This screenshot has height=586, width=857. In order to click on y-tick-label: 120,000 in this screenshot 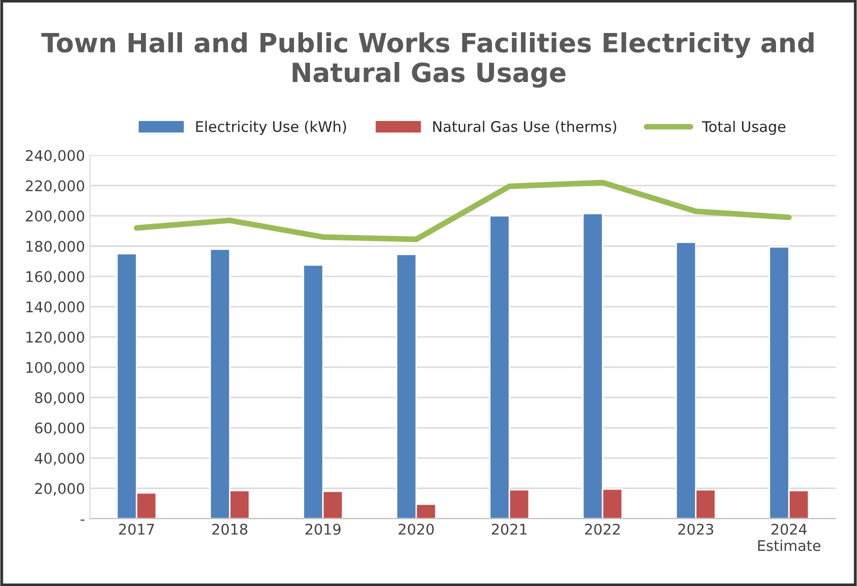, I will do `click(55, 338)`.